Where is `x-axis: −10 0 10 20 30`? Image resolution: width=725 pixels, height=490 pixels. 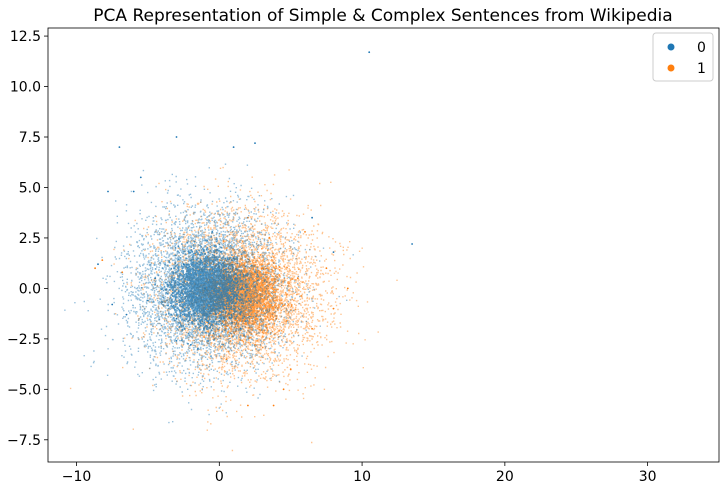
x-axis: −10 0 10 20 30 is located at coordinates (359, 473).